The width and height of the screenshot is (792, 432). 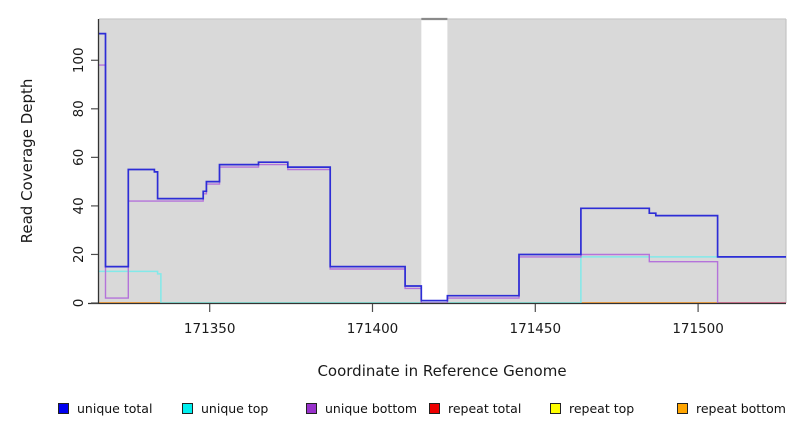 I want to click on legend-item-repeat-total: repeat total, so click(x=475, y=408).